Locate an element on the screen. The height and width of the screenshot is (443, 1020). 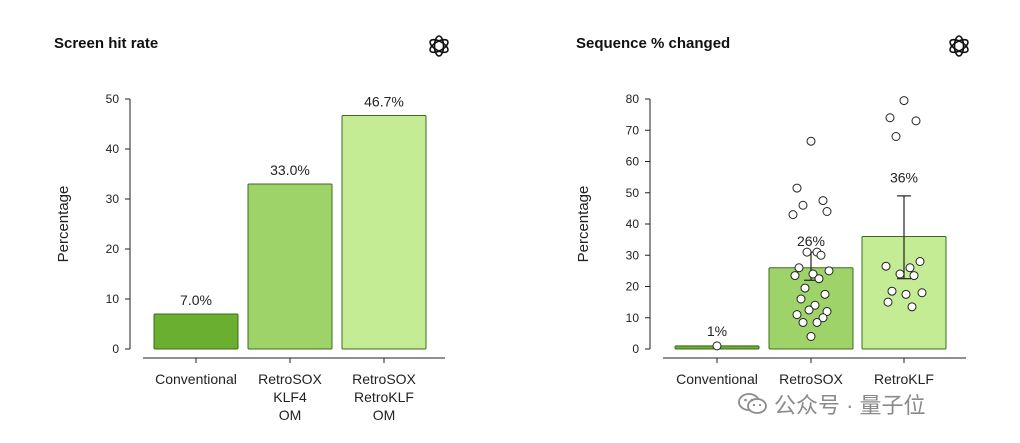
data-label: 46.7% is located at coordinates (384, 102).